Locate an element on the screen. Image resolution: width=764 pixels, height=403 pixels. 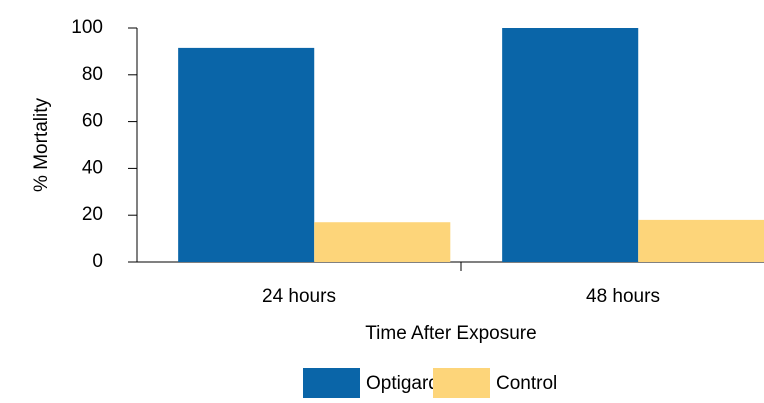
y-tick-label: 0 is located at coordinates (97, 261).